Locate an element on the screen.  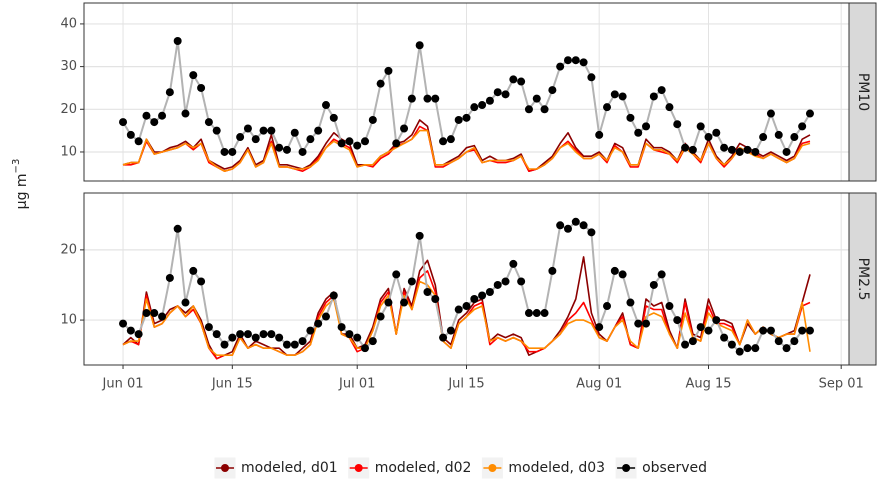
model-line is located at coordinates (466, 145).